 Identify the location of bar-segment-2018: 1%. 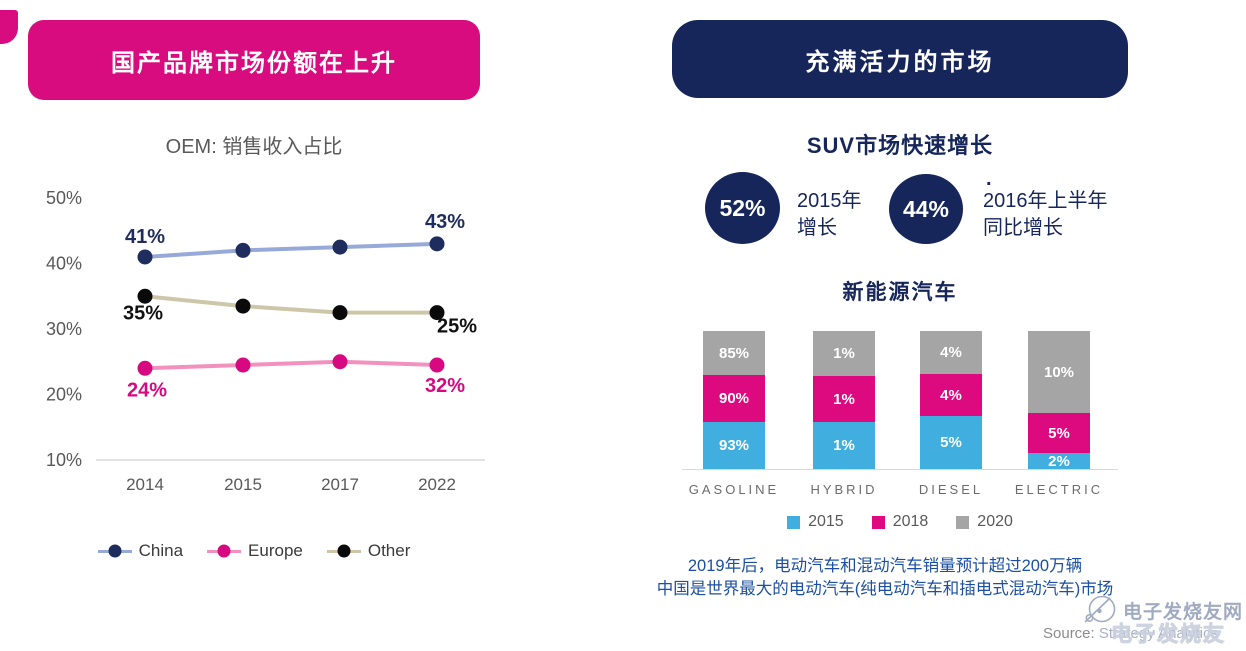
(844, 399).